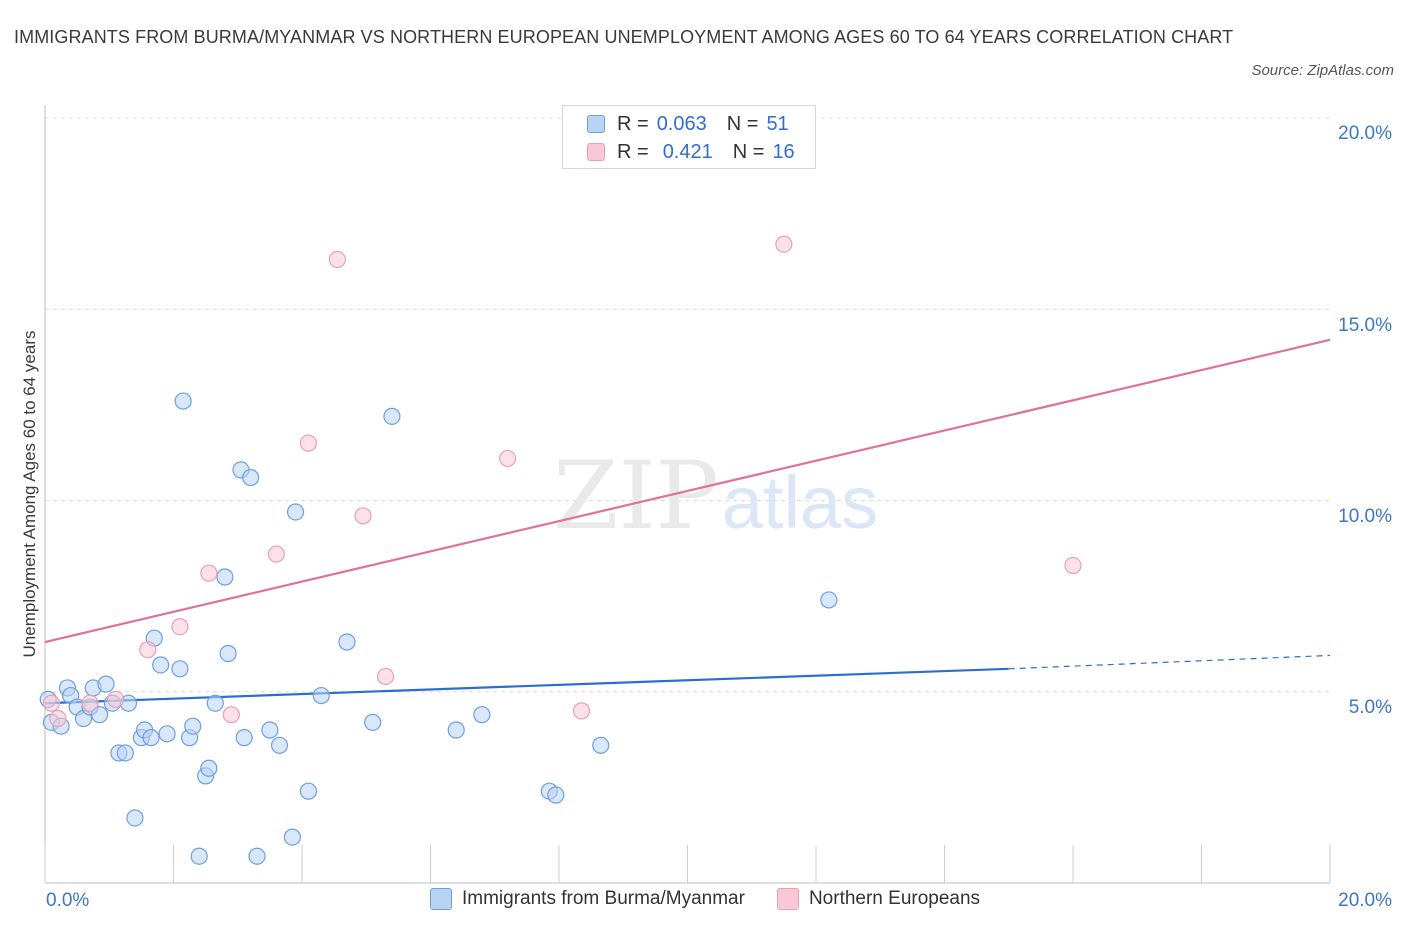  What do you see at coordinates (636, 496) in the screenshot?
I see `watermark-zip: ZIP` at bounding box center [636, 496].